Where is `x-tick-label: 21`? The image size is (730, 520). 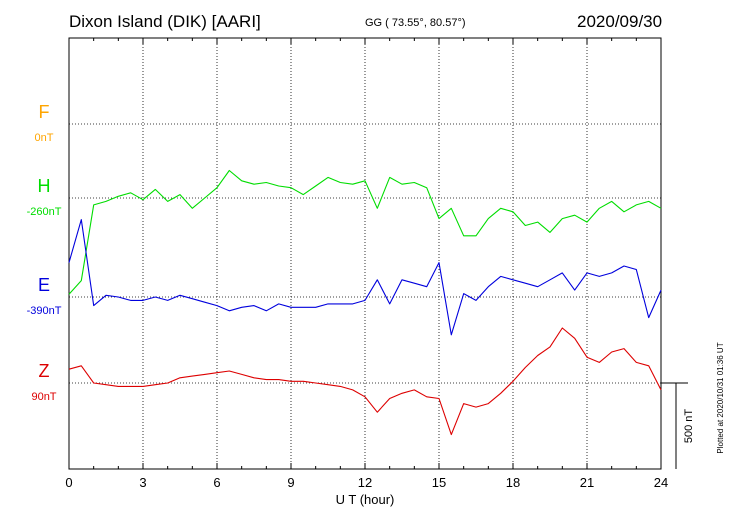 x-tick-label: 21 is located at coordinates (587, 482).